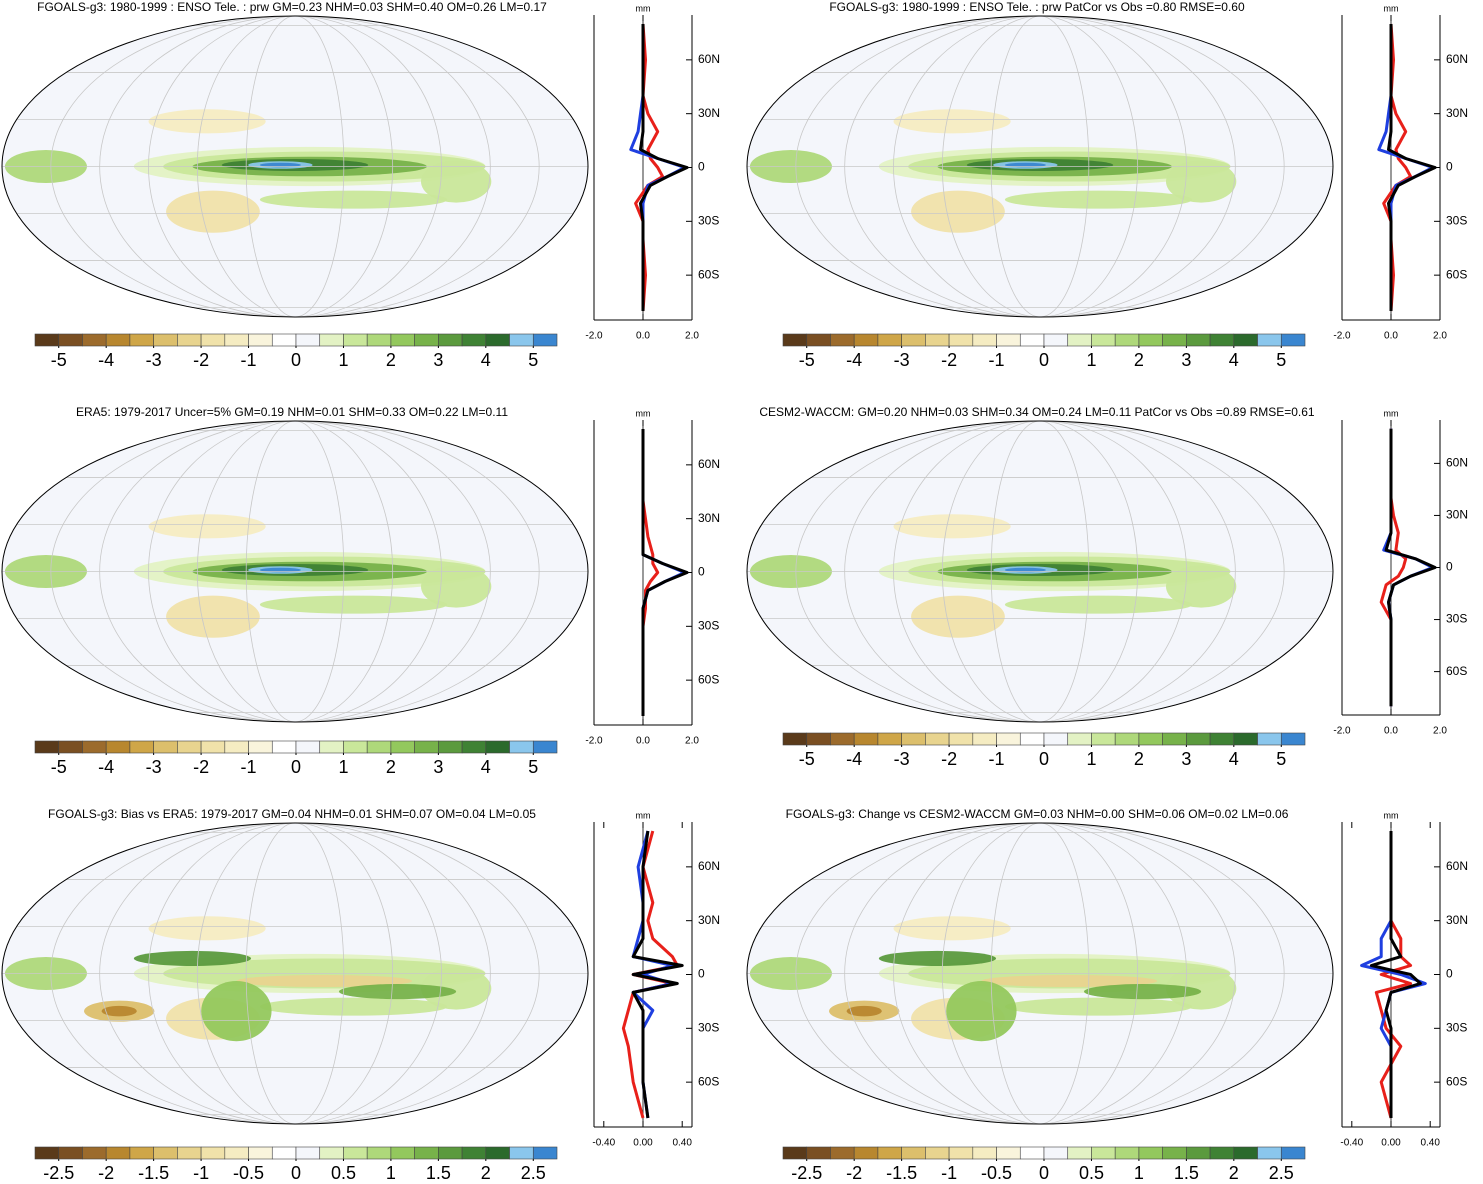 This screenshot has height=1184, width=1483. Describe the element at coordinates (296, 1171) in the screenshot. I see `colorbar-label: 0` at that location.